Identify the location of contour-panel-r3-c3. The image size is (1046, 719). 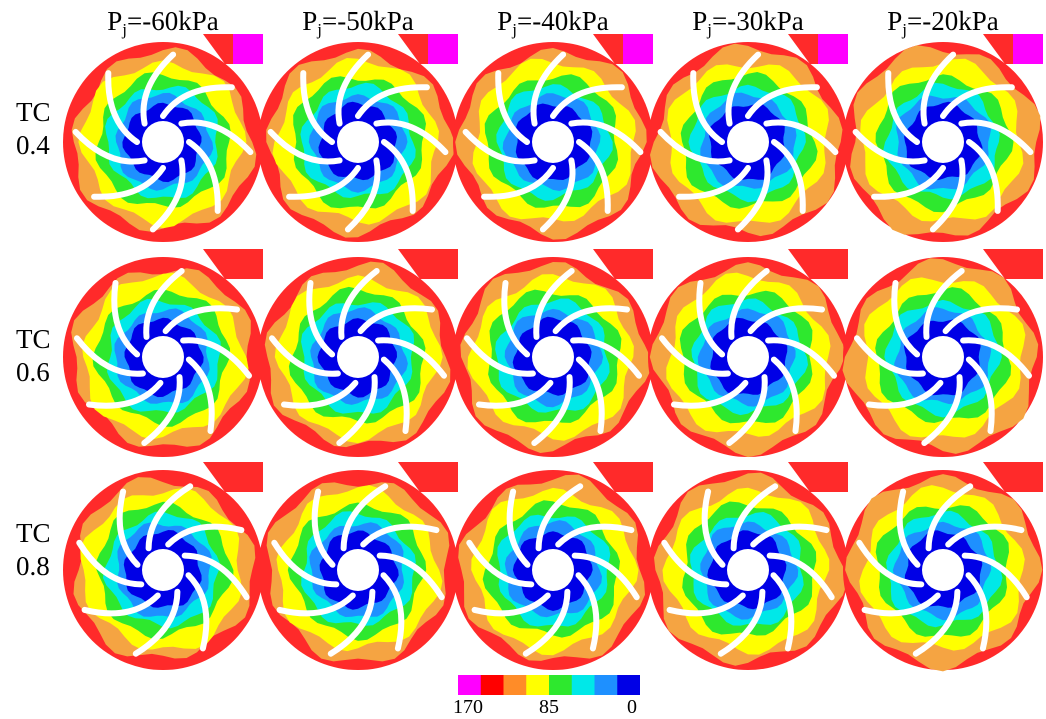
(553, 566).